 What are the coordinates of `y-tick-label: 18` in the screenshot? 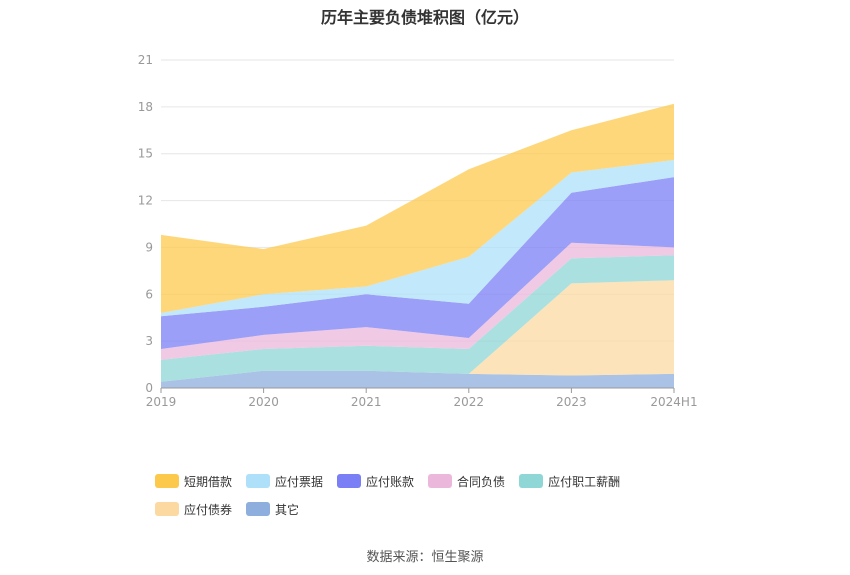 It's located at (145, 107).